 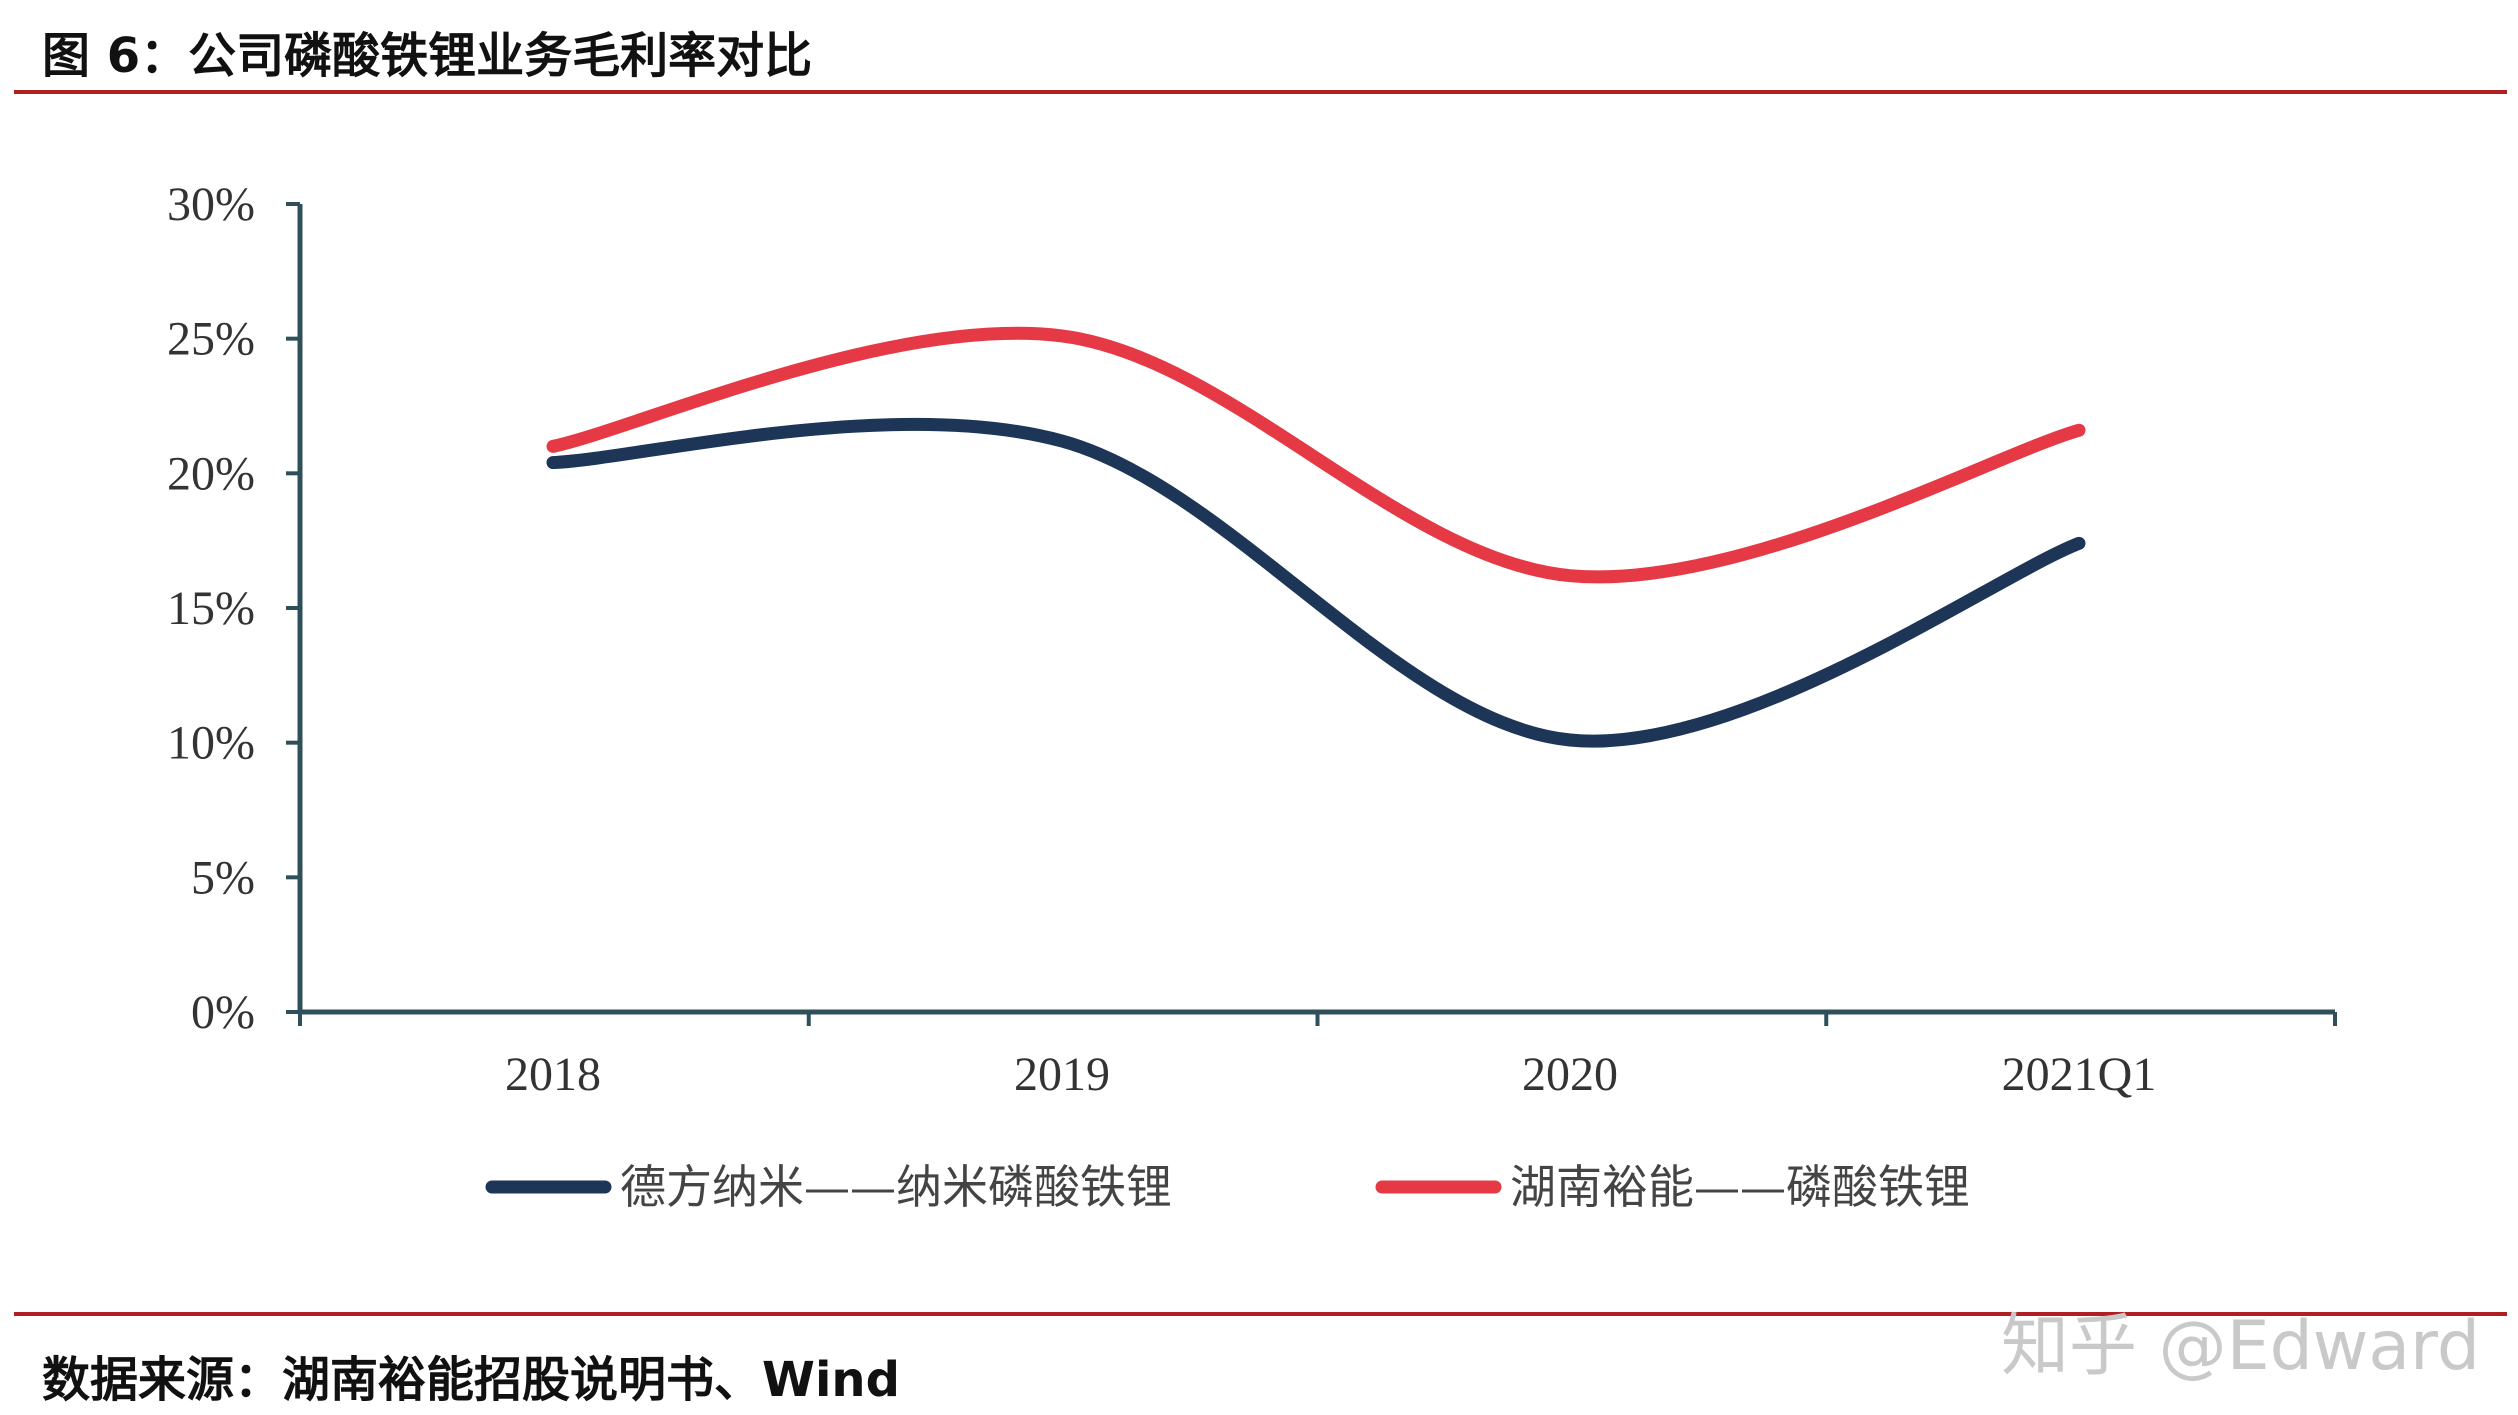 What do you see at coordinates (1260, 1314) in the screenshot?
I see `bottom-divider` at bounding box center [1260, 1314].